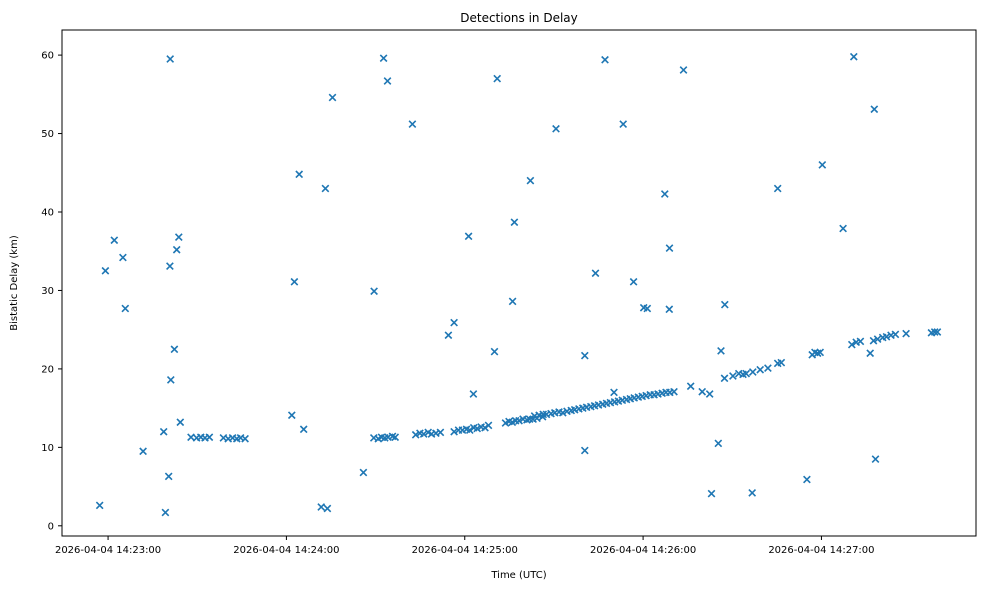  Describe the element at coordinates (47, 56) in the screenshot. I see `y-tick-label: 60` at that location.